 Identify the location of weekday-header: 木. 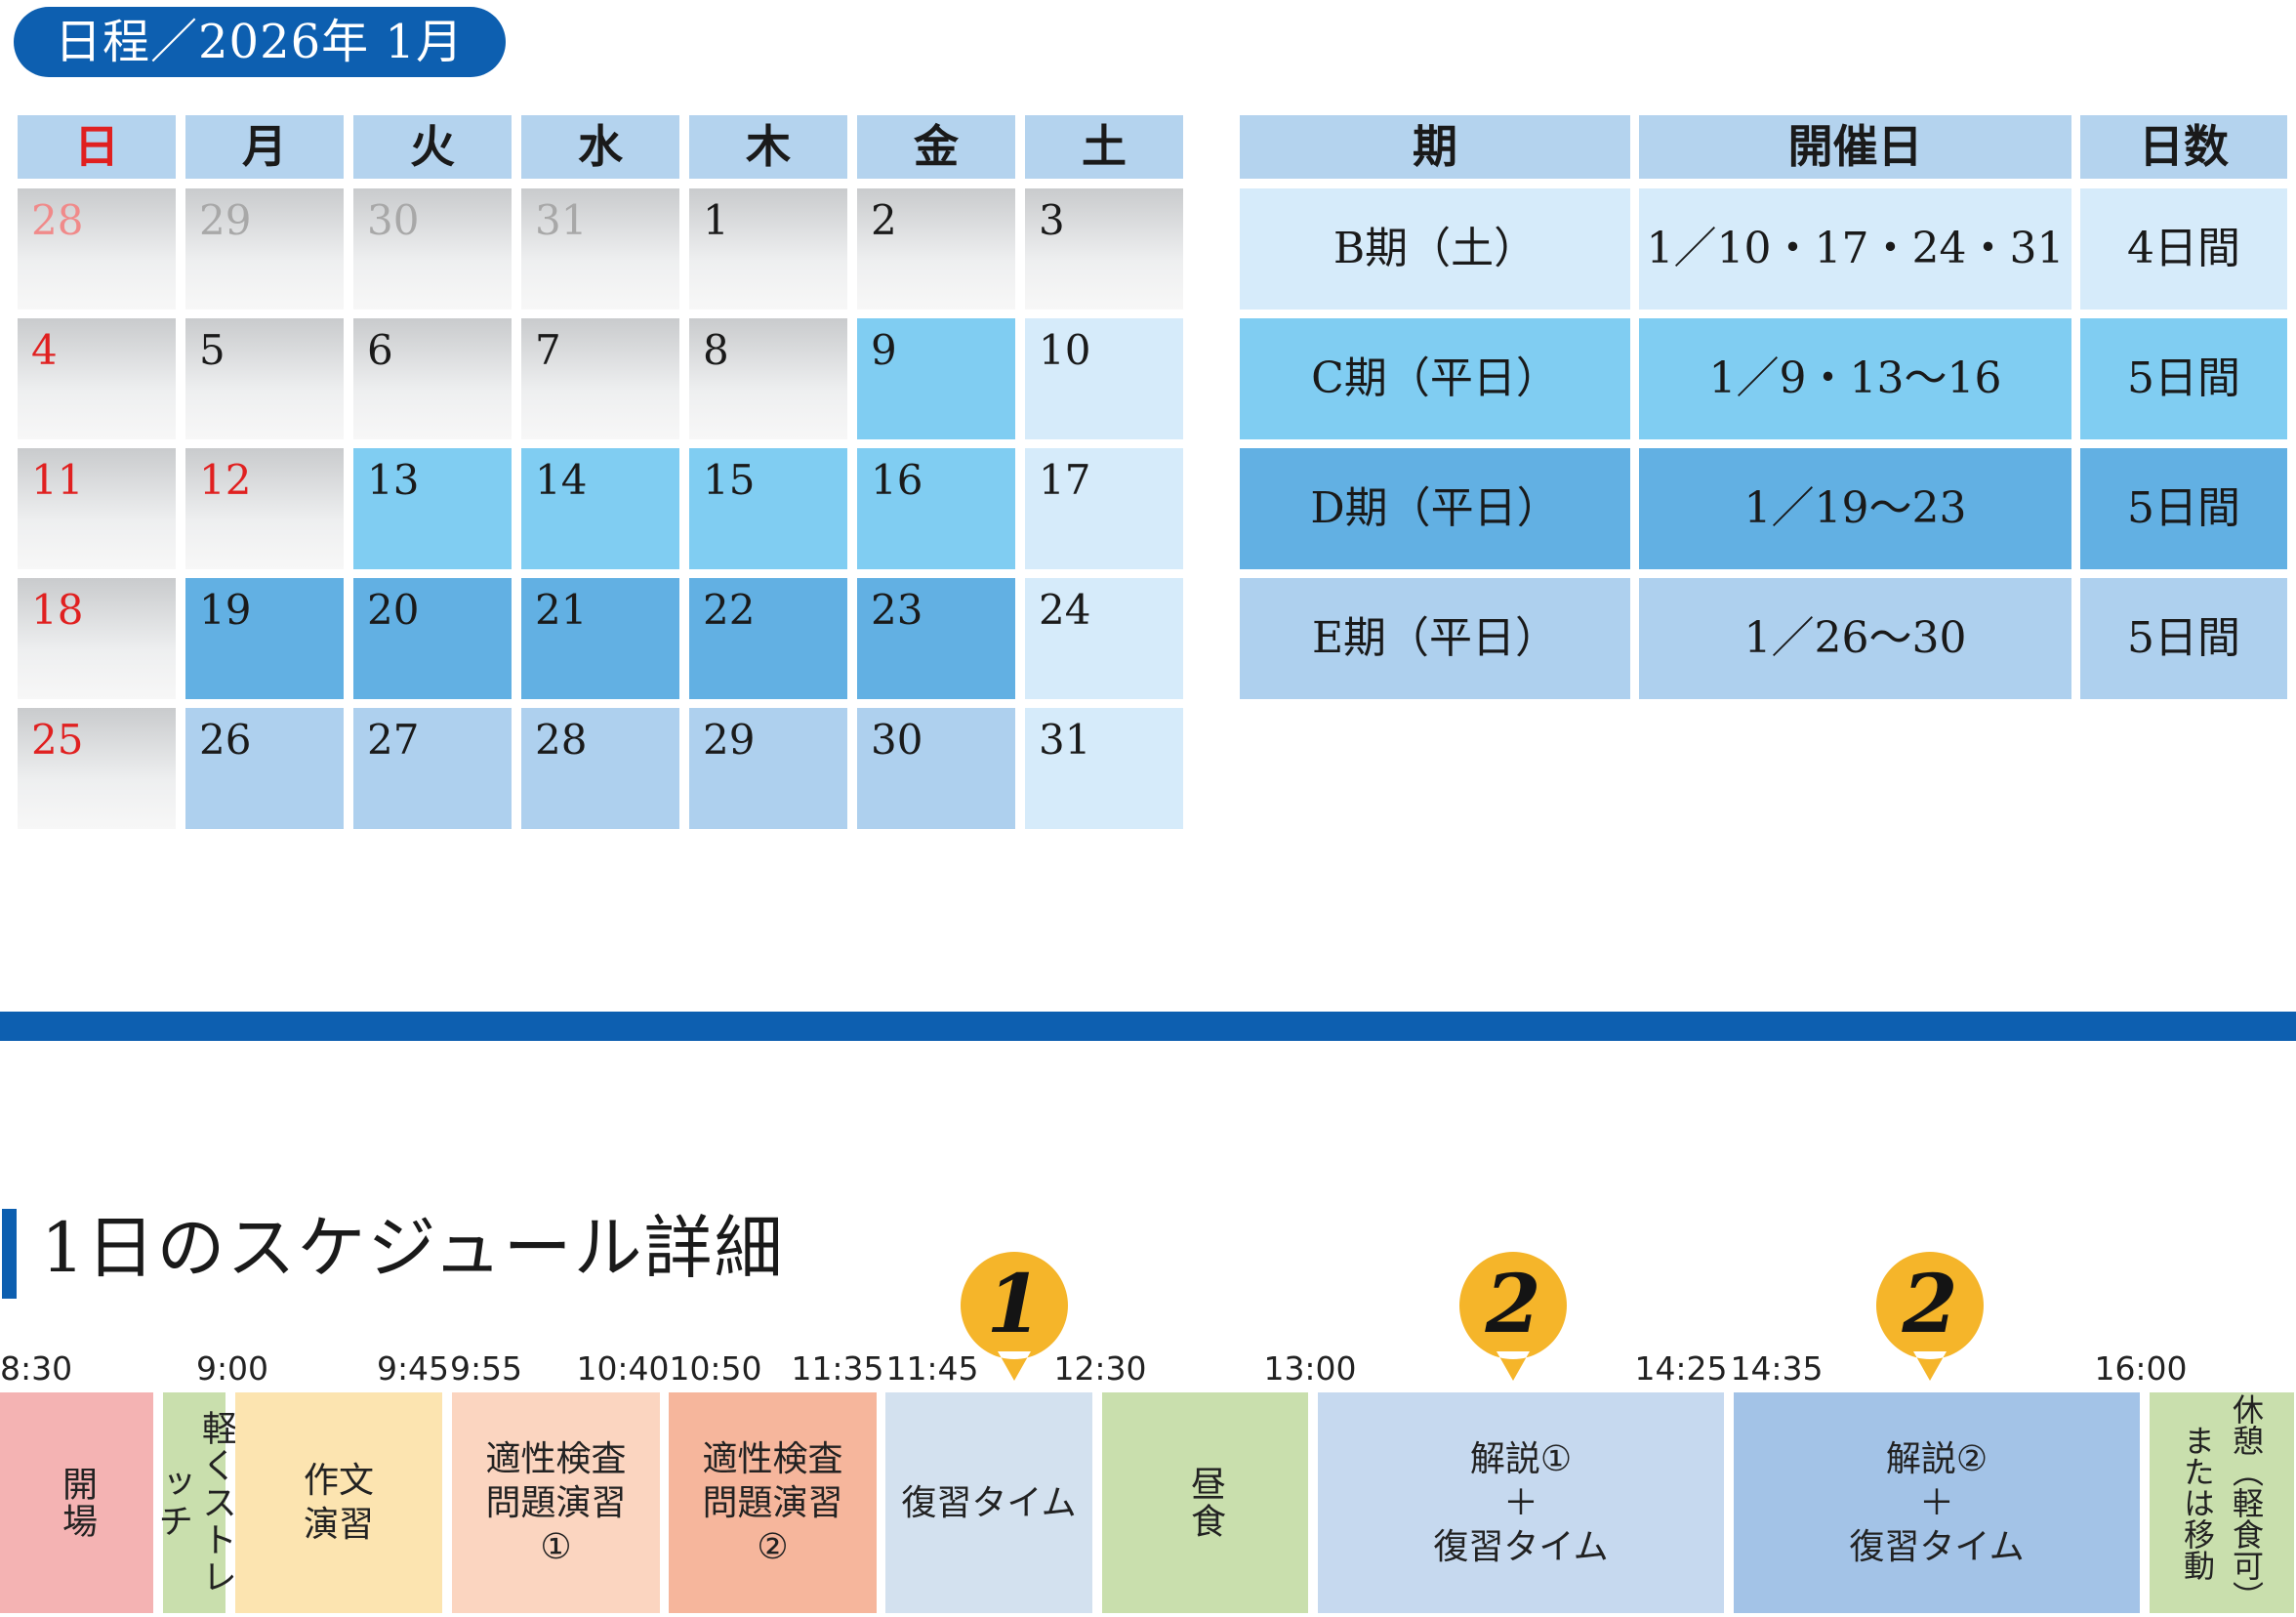
(768, 147).